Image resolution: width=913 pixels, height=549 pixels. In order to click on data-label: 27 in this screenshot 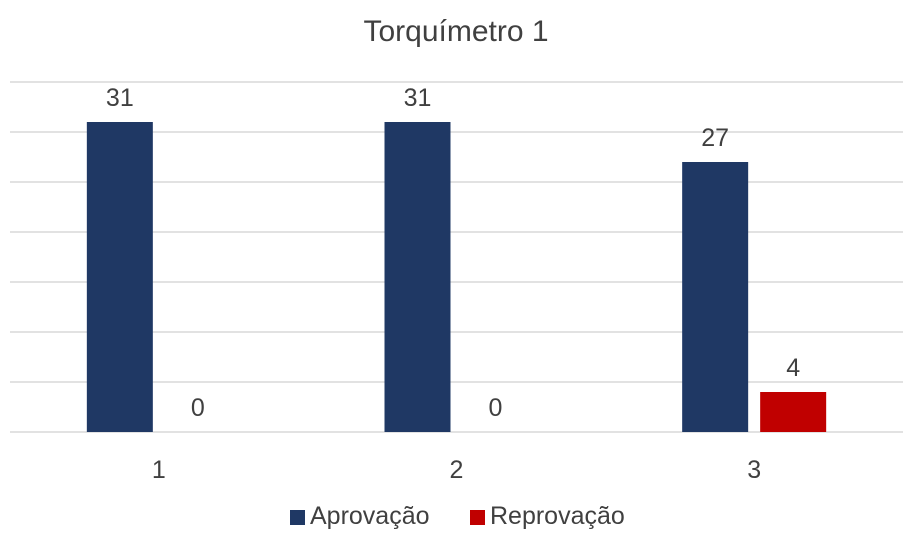, I will do `click(715, 138)`.